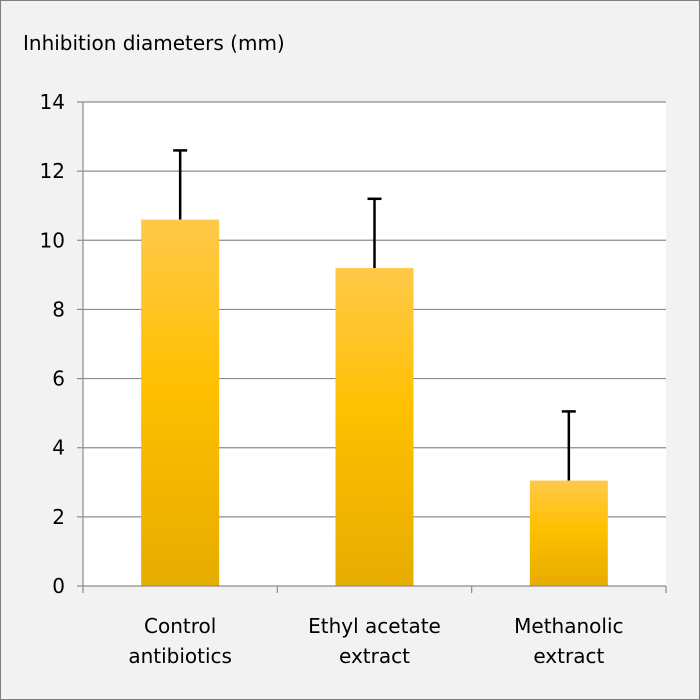 This screenshot has height=700, width=700. Describe the element at coordinates (180, 641) in the screenshot. I see `x-category-label: Control antibiotics` at that location.